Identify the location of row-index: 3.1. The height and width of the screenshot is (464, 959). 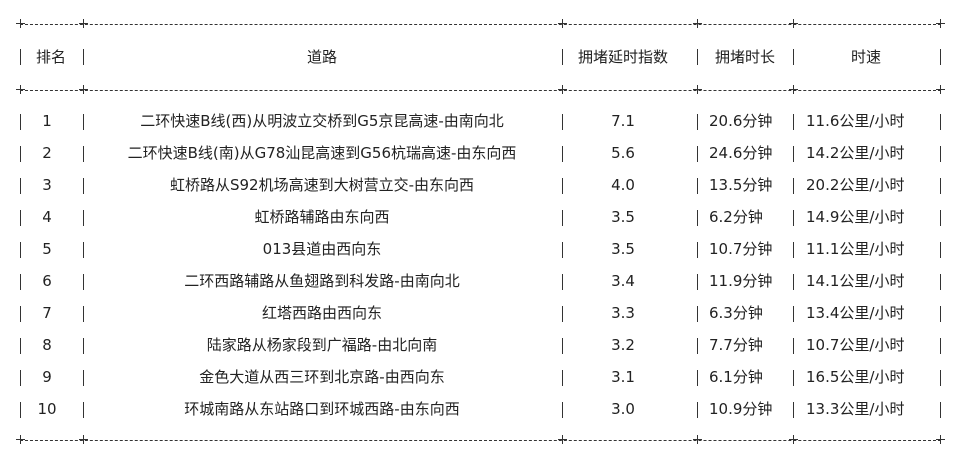
(623, 377).